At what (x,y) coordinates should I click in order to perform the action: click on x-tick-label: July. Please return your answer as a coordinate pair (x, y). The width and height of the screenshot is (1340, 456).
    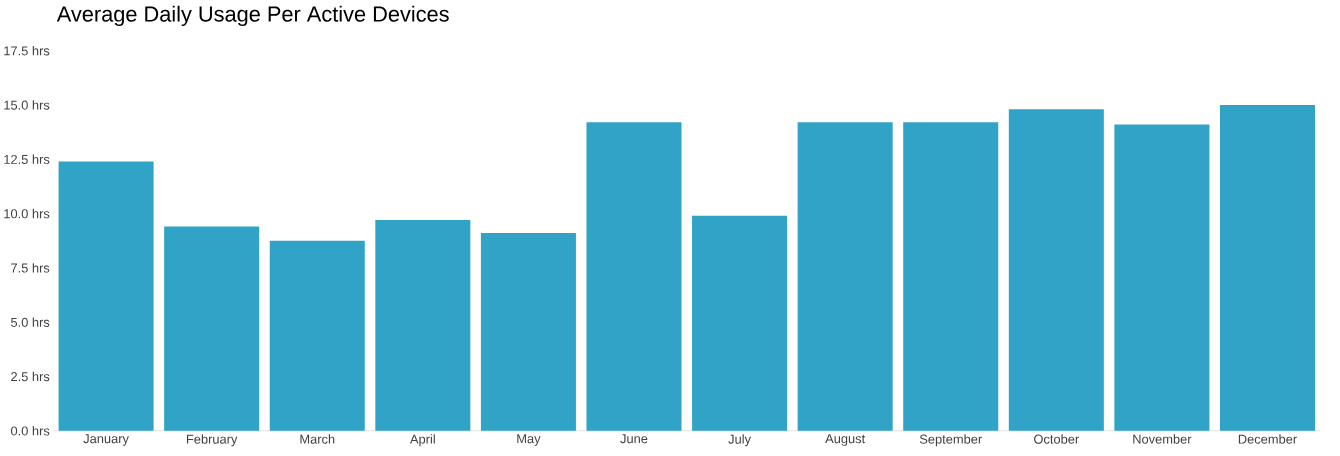
    Looking at the image, I should click on (739, 440).